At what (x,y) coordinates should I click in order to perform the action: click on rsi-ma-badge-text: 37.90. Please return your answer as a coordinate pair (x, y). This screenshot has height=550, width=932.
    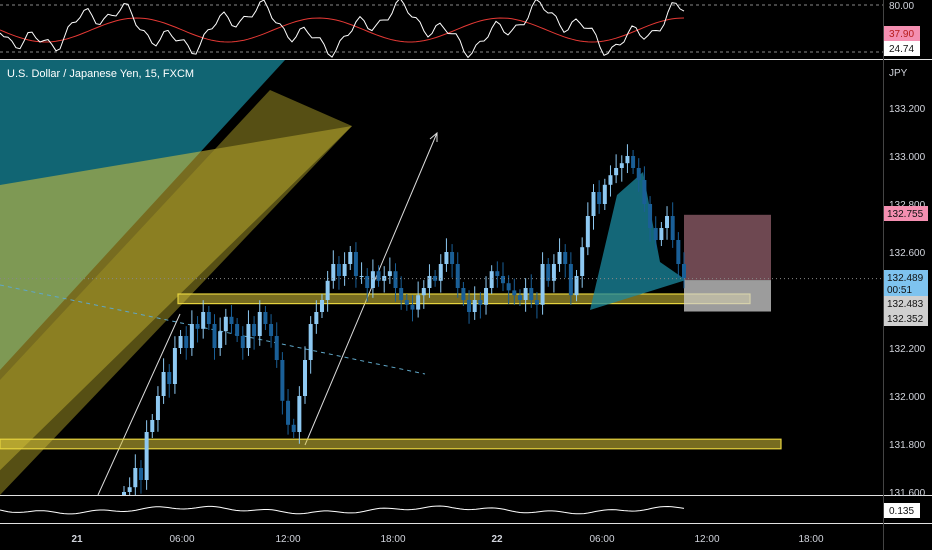
    Looking at the image, I should click on (901, 34).